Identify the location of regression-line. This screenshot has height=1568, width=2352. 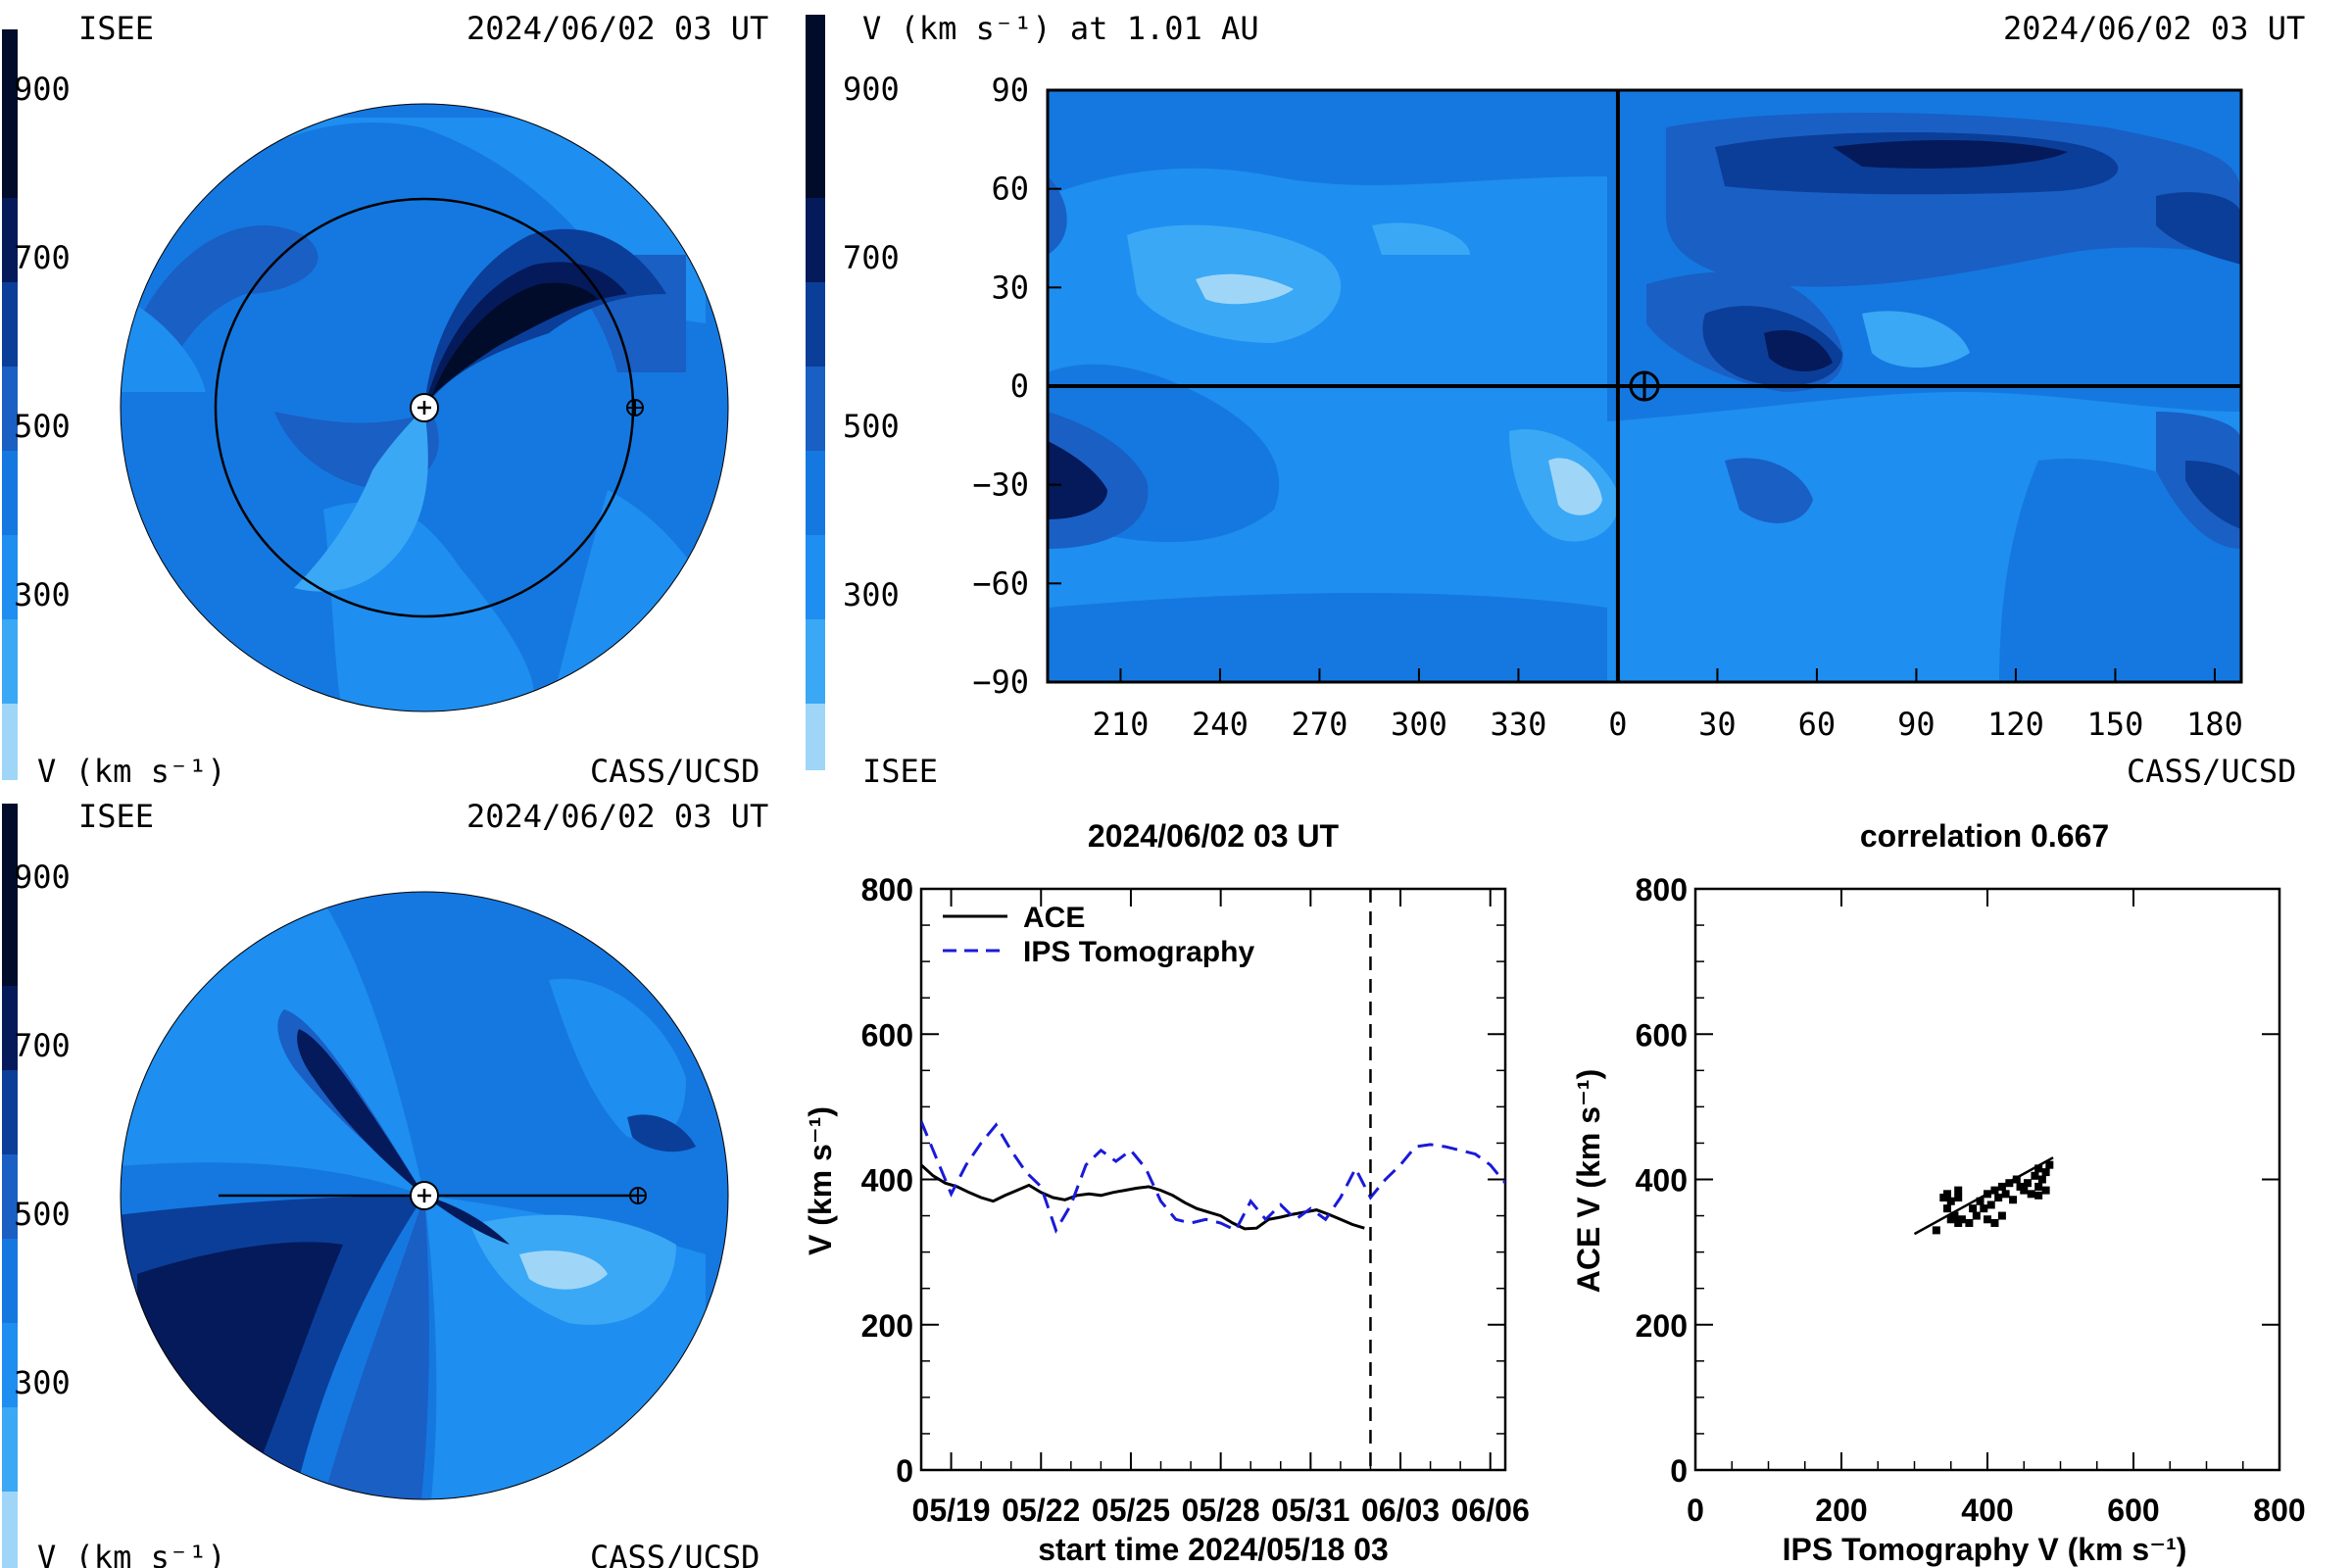
(1983, 1196).